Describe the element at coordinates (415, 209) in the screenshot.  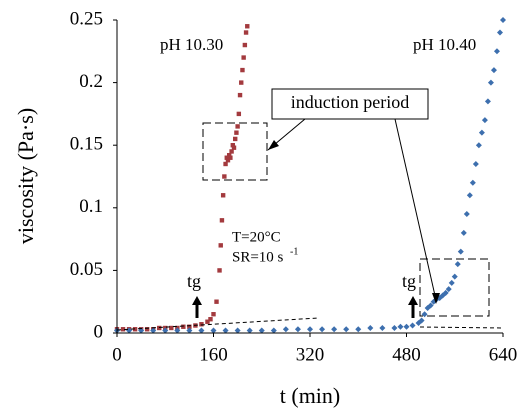
I see `callout-line` at that location.